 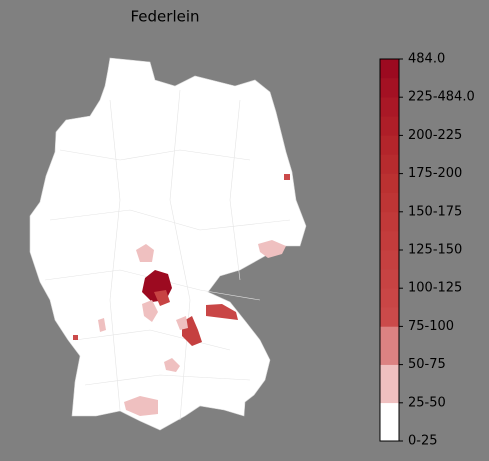 What do you see at coordinates (435, 250) in the screenshot?
I see `colorbar-label: 125-150` at bounding box center [435, 250].